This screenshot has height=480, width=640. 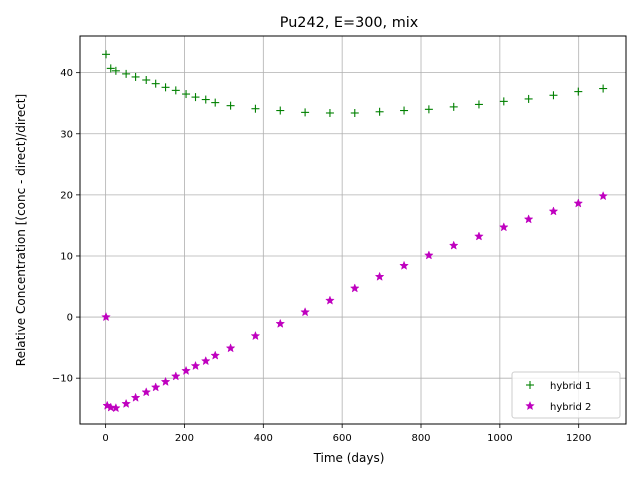 What do you see at coordinates (578, 438) in the screenshot?
I see `x-tick-label: 1200` at bounding box center [578, 438].